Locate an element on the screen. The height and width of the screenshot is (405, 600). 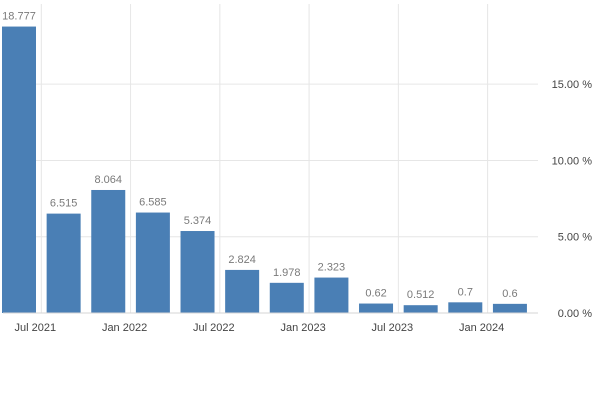
data-label: 8.064 is located at coordinates (108, 180).